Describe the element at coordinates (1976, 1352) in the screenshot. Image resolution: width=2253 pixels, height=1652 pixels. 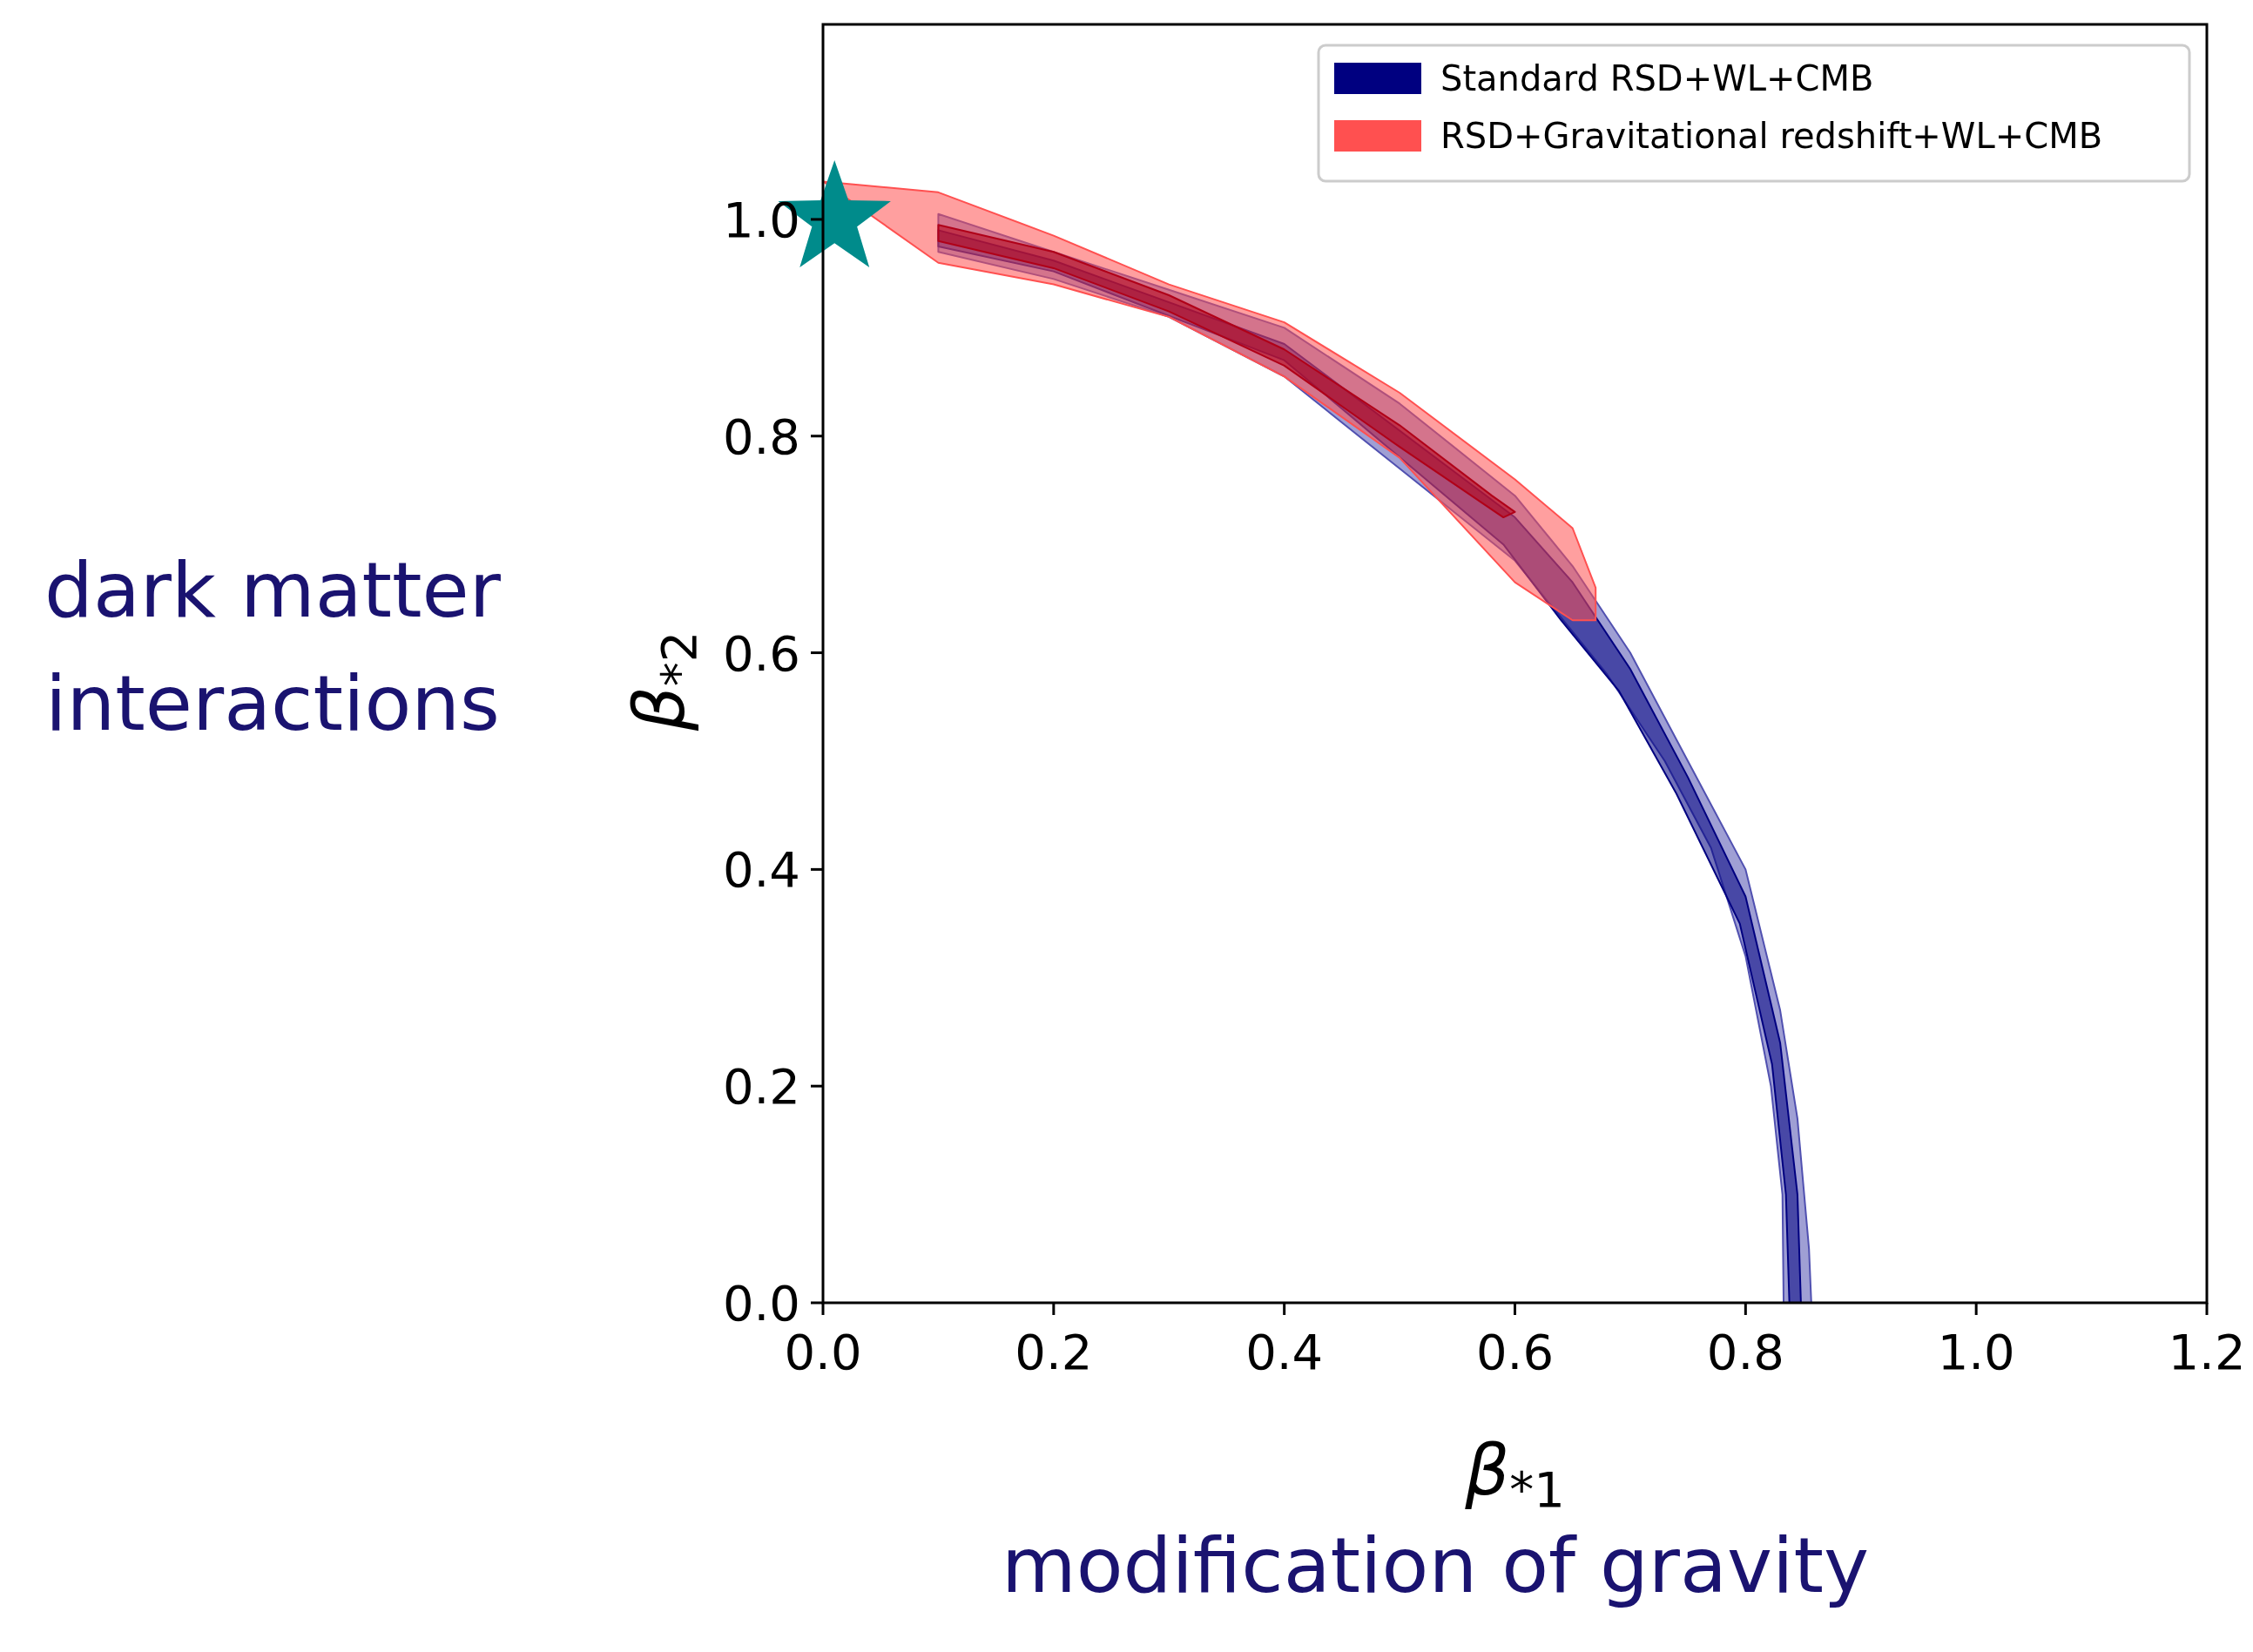
I see `x-tick-label: 1.0` at that location.